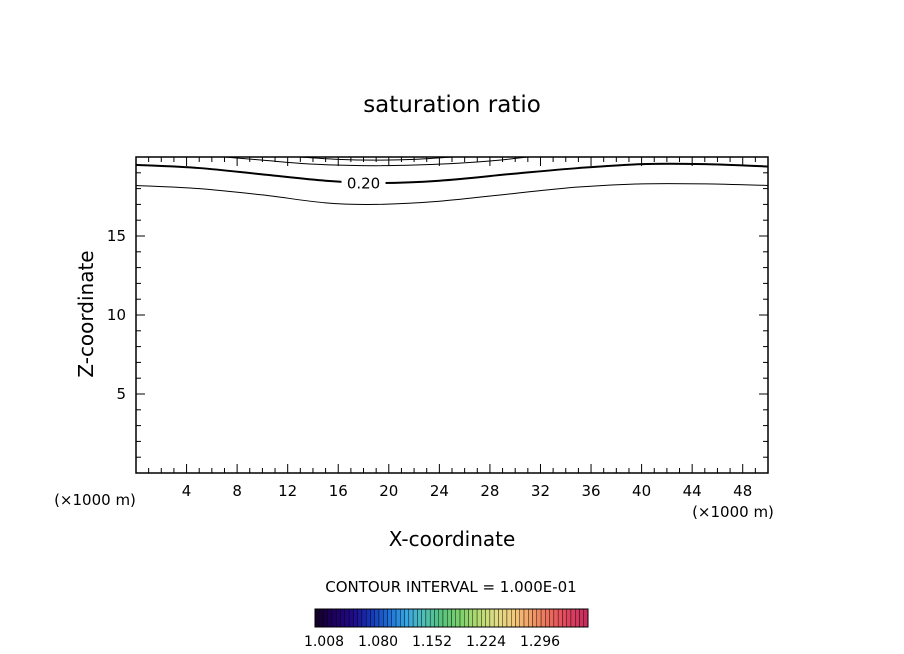 The image size is (904, 654). Describe the element at coordinates (95, 500) in the screenshot. I see `x-unit-left: (×1000 m)` at that location.